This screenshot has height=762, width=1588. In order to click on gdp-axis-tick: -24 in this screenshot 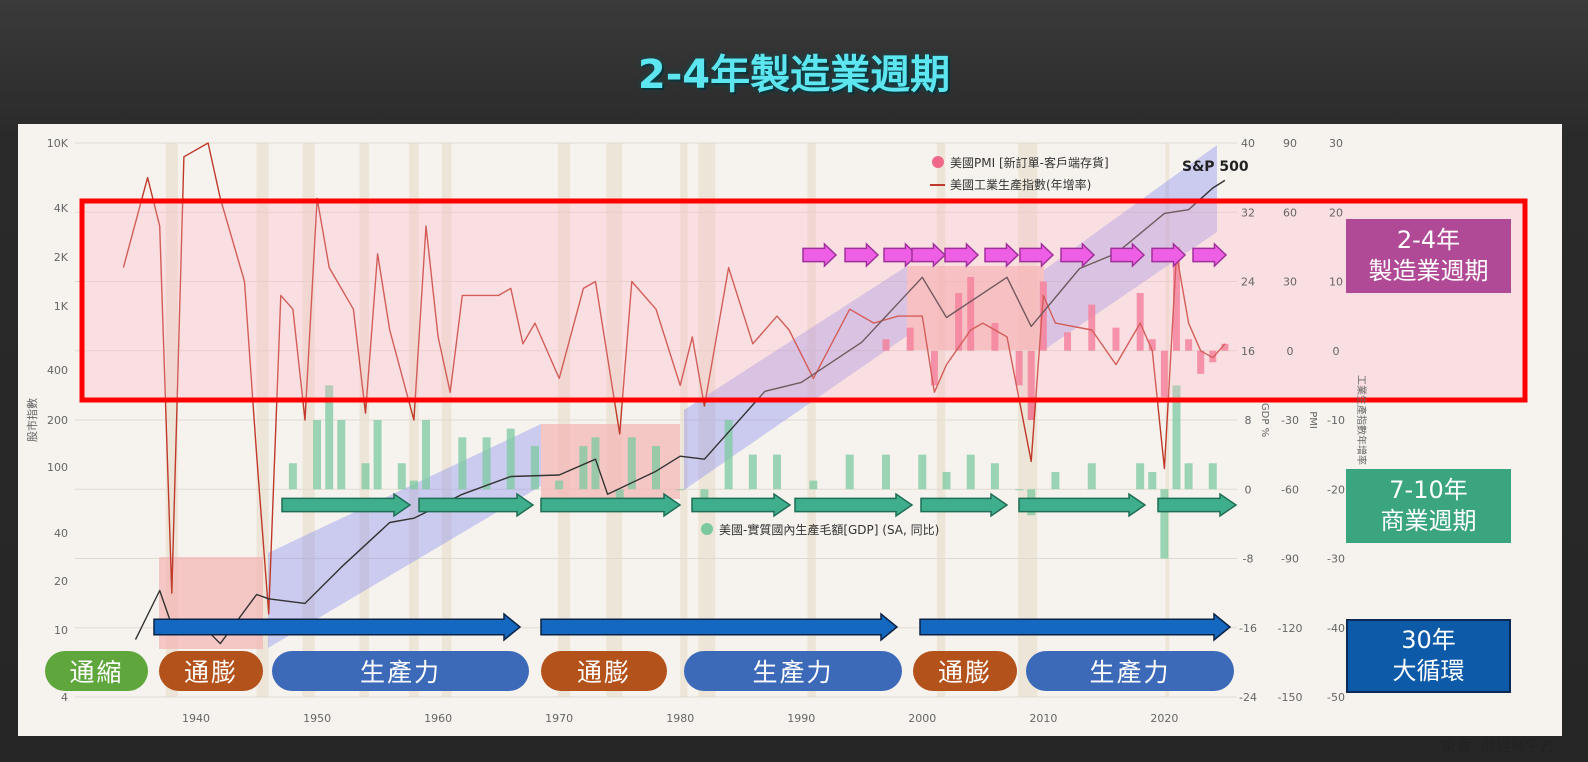, I will do `click(1248, 697)`.